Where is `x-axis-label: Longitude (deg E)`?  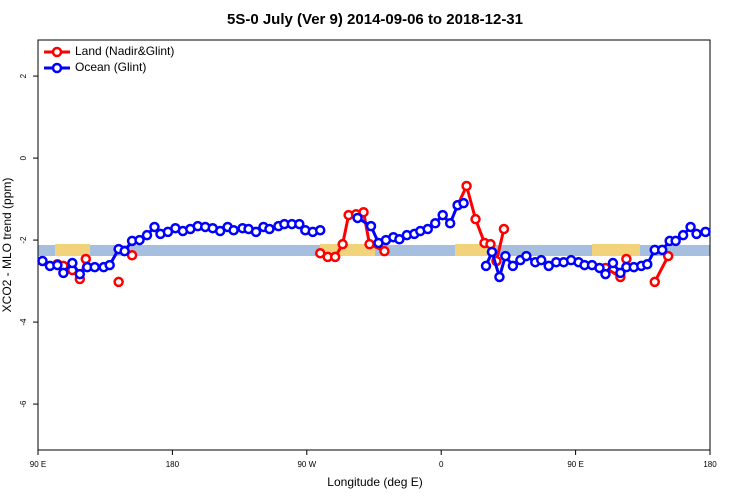 x-axis-label: Longitude (deg E) is located at coordinates (374, 482).